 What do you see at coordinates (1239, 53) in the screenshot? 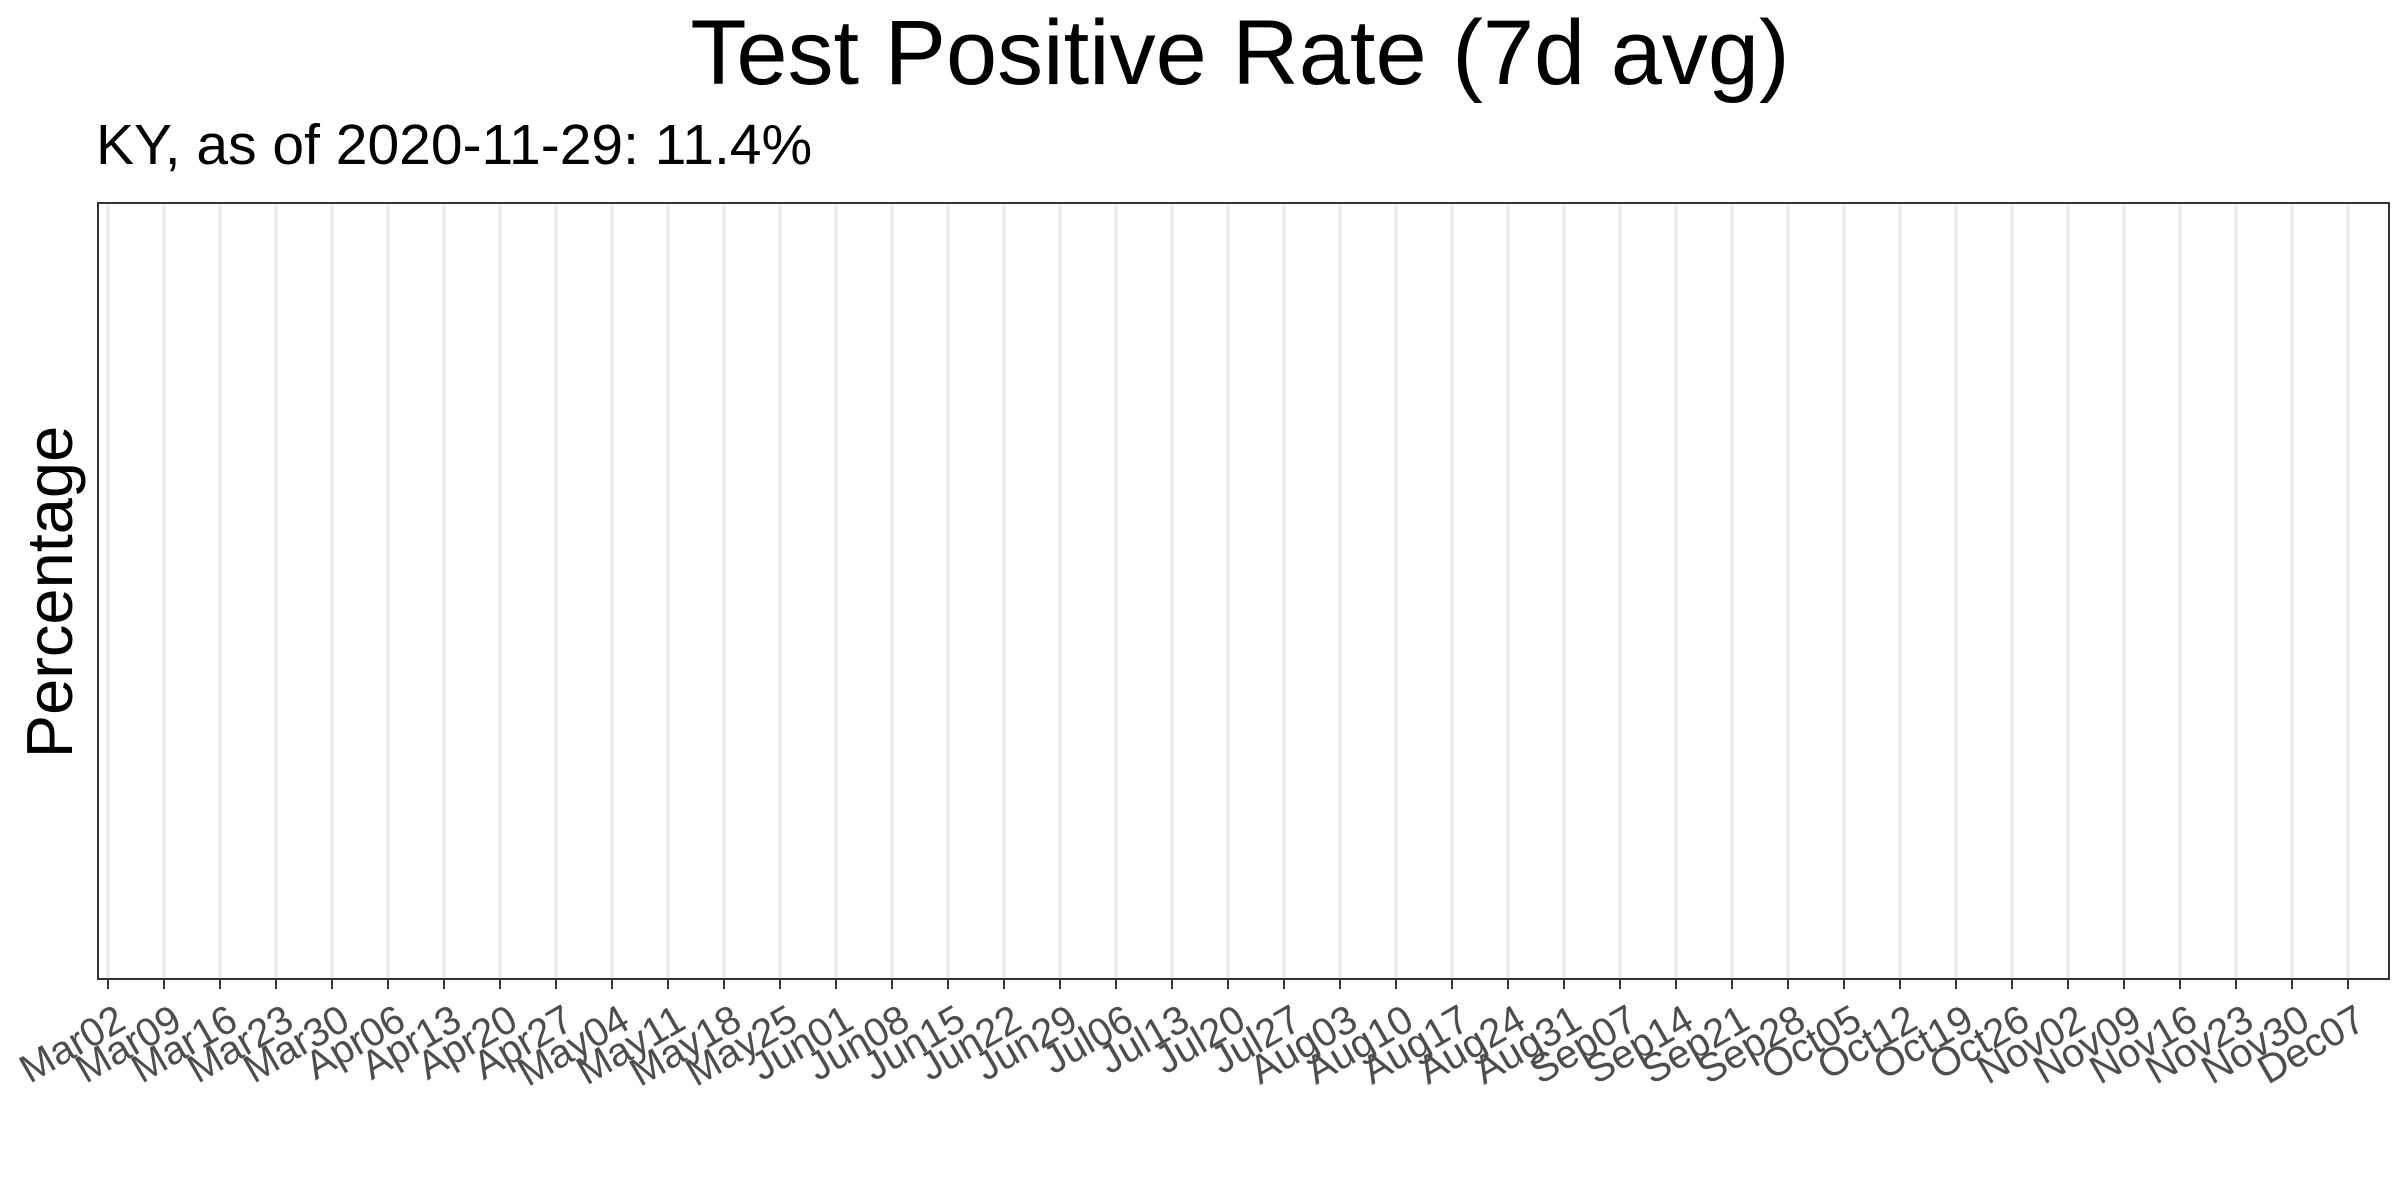
I see `chart-title: Test Positive Rate (7d avg)` at bounding box center [1239, 53].